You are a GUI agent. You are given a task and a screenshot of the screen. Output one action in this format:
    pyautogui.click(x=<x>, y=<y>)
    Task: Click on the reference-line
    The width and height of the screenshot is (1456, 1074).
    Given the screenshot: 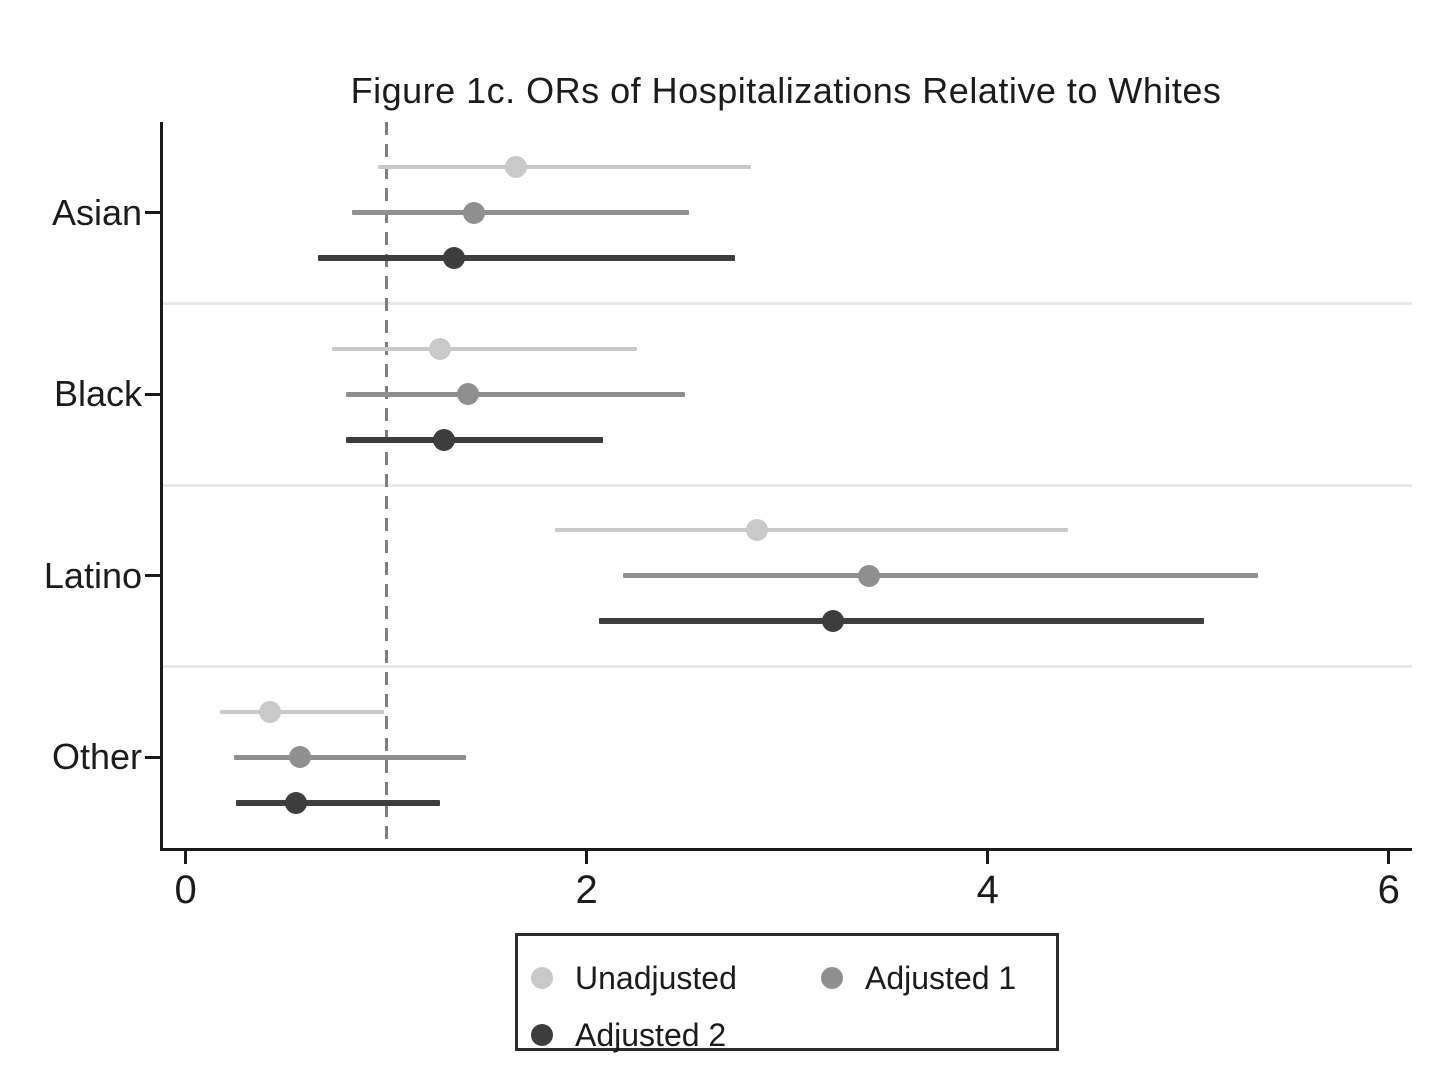 What is the action you would take?
    pyautogui.click(x=386, y=485)
    